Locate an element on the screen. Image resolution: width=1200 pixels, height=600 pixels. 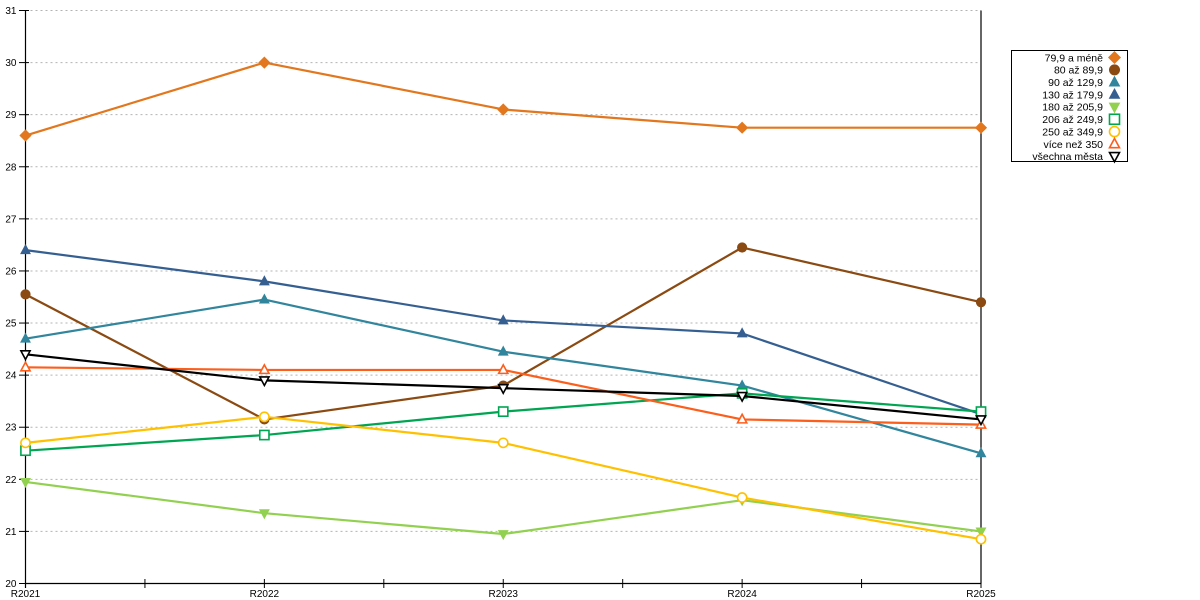
legend-label: 180 až 205,9 is located at coordinates (1072, 108).